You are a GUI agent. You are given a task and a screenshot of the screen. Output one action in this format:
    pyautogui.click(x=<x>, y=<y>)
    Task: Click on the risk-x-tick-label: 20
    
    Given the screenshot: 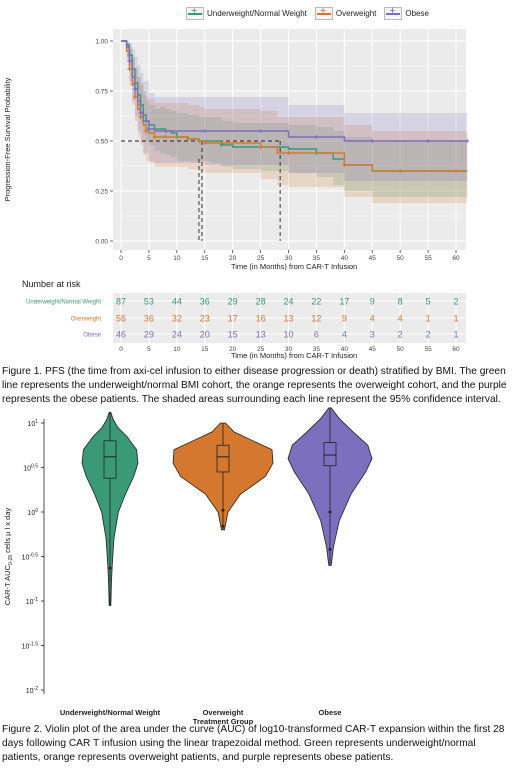 What is the action you would take?
    pyautogui.click(x=233, y=349)
    